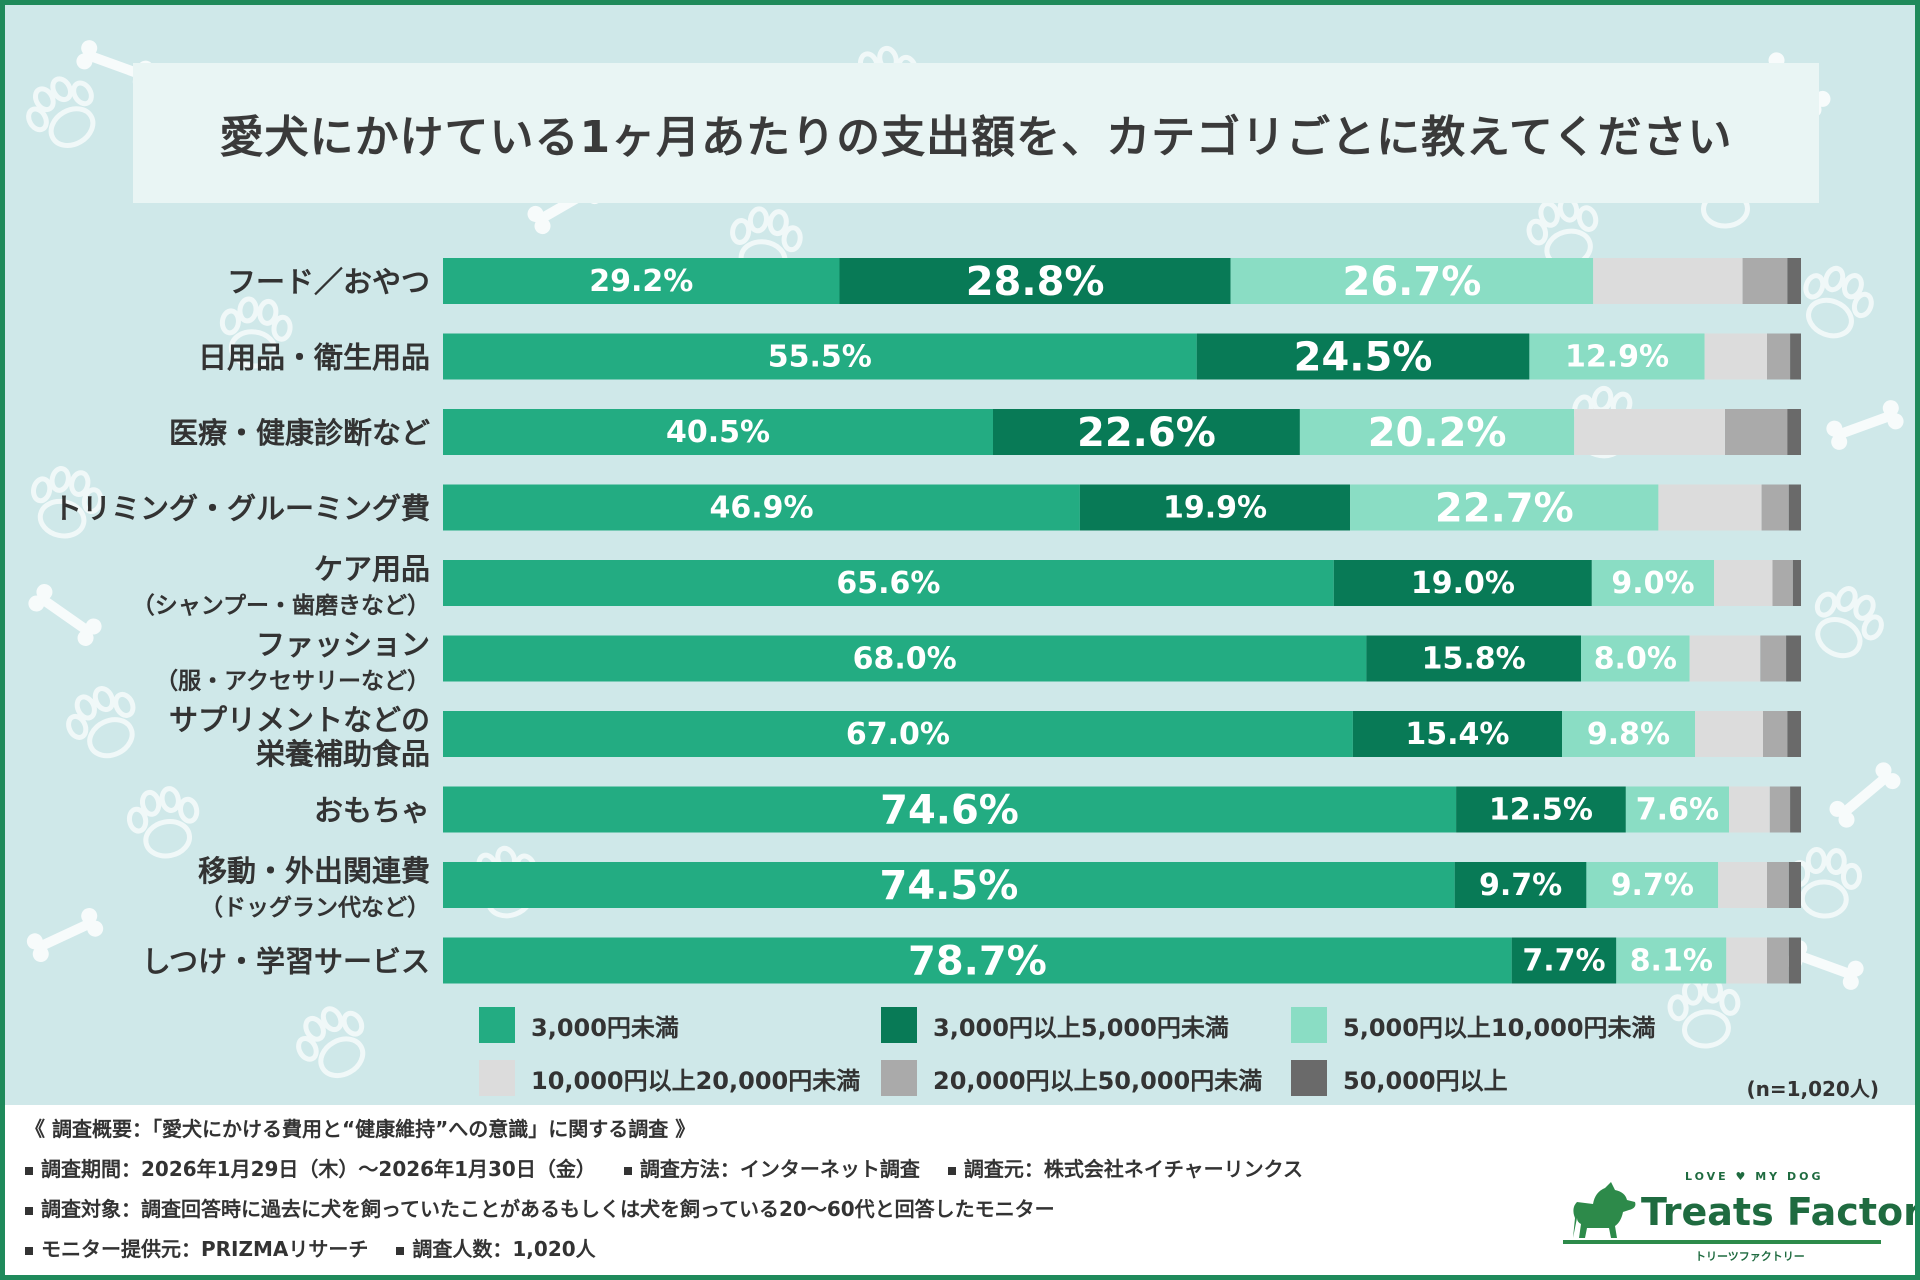  Describe the element at coordinates (1133, 1169) in the screenshot. I see `survey-origin: 調査元：株式会社ネイチャーリンクス` at that location.